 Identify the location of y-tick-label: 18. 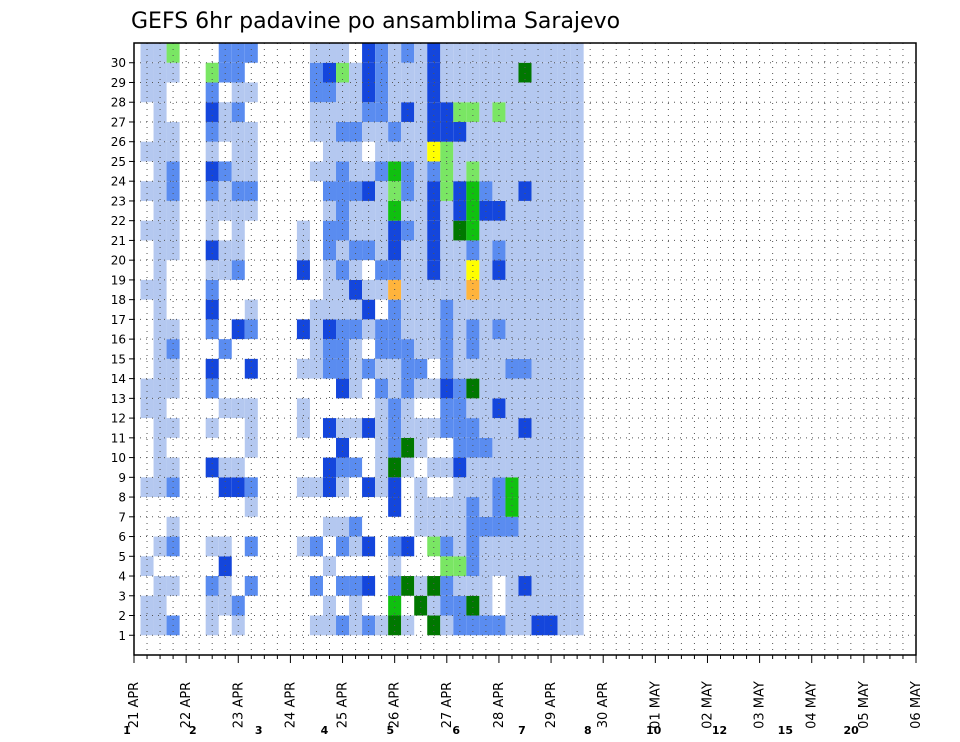
(118, 300).